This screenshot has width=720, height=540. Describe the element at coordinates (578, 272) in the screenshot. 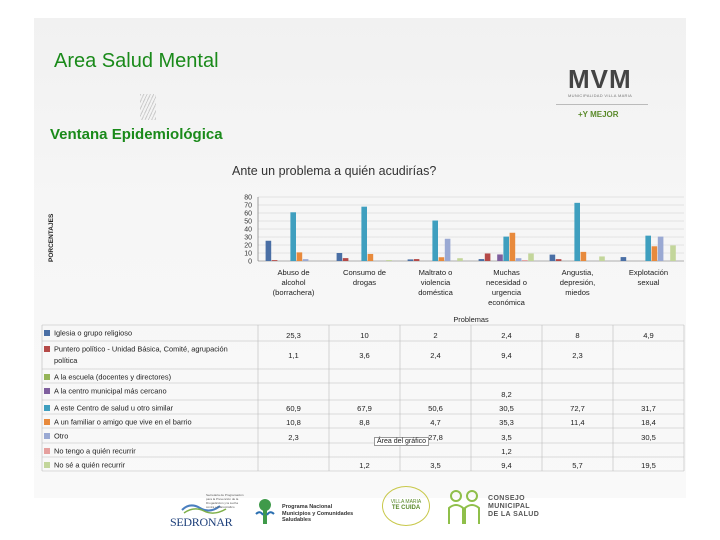

I see `x-tick-label: Angustia,` at that location.